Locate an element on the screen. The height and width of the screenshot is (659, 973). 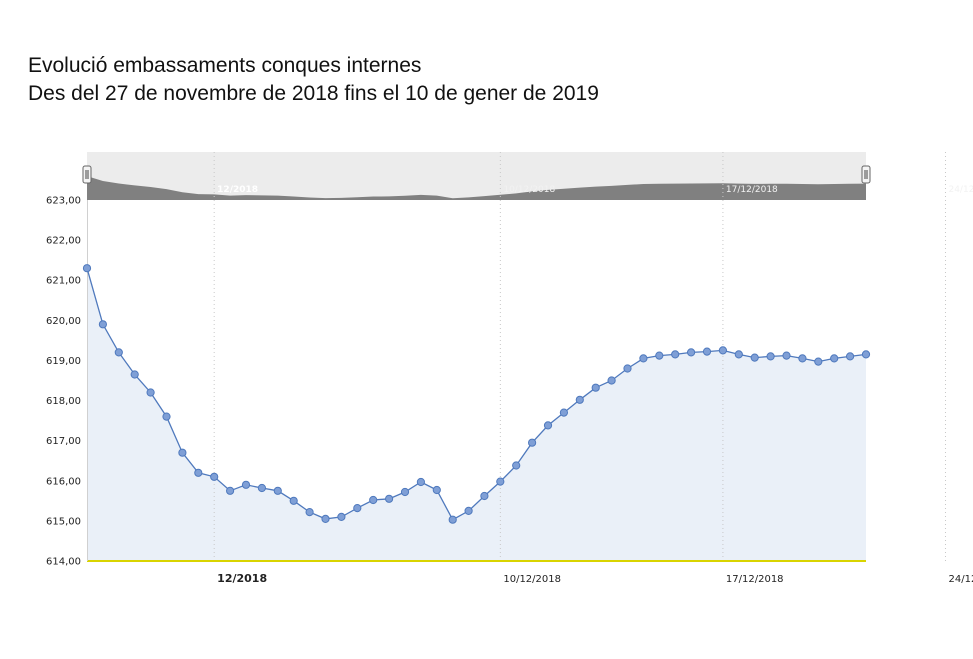
y-tick-label: 621,00 is located at coordinates (63, 281).